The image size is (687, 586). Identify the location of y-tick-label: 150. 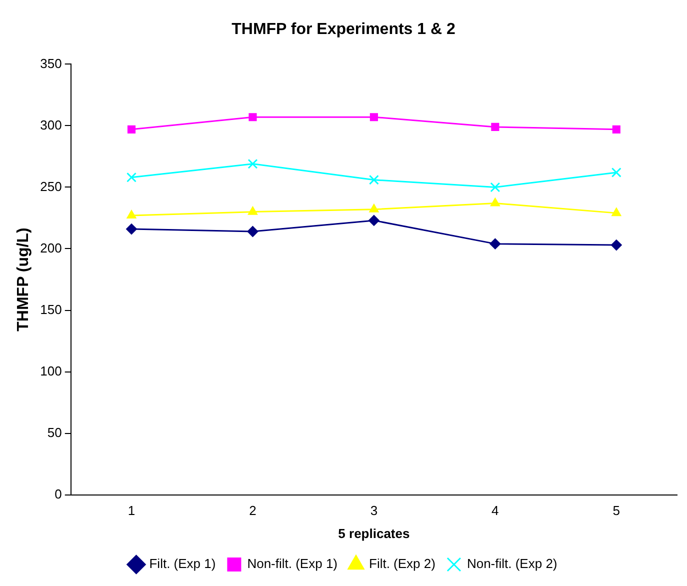
(51, 309).